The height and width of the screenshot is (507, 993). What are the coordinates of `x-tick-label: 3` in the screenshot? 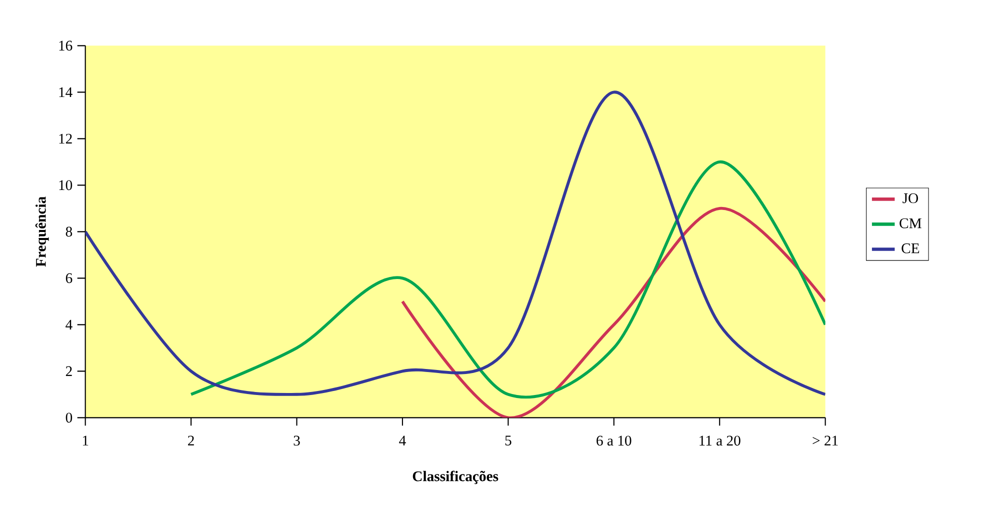 It's located at (297, 441).